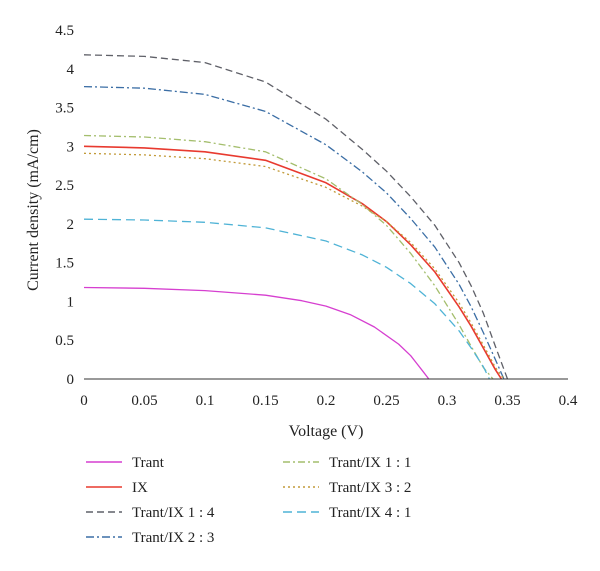  Describe the element at coordinates (144, 401) in the screenshot. I see `x-tick-label: 0.05` at that location.